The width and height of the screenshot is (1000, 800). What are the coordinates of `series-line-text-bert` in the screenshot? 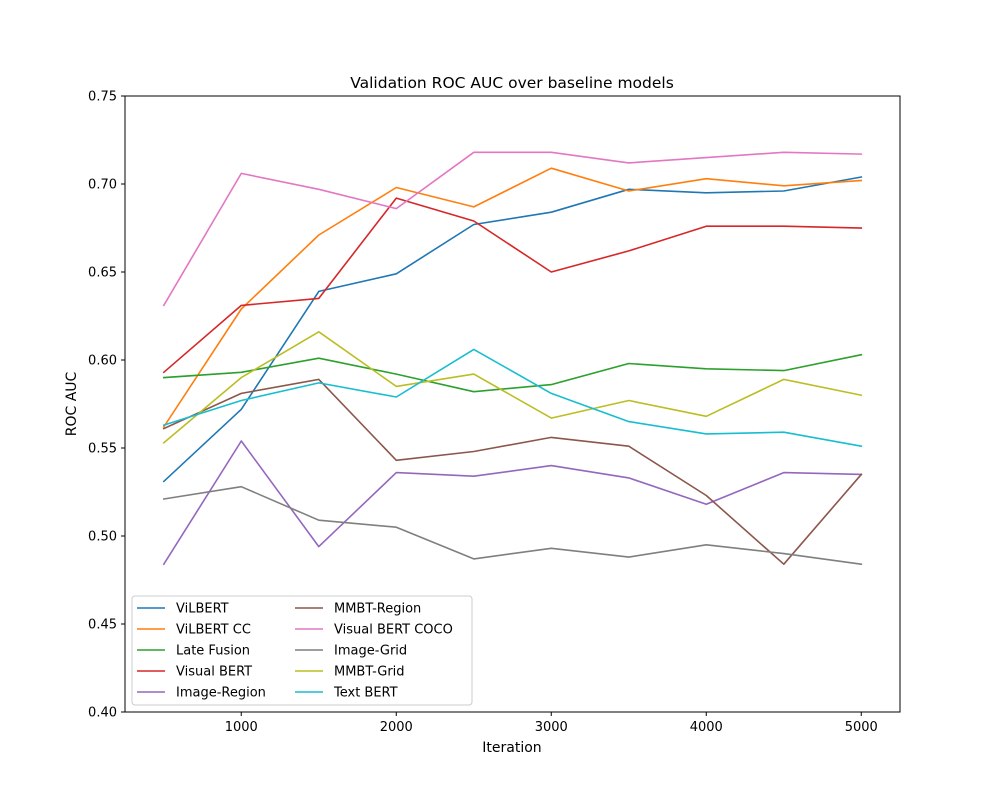 It's located at (512, 398).